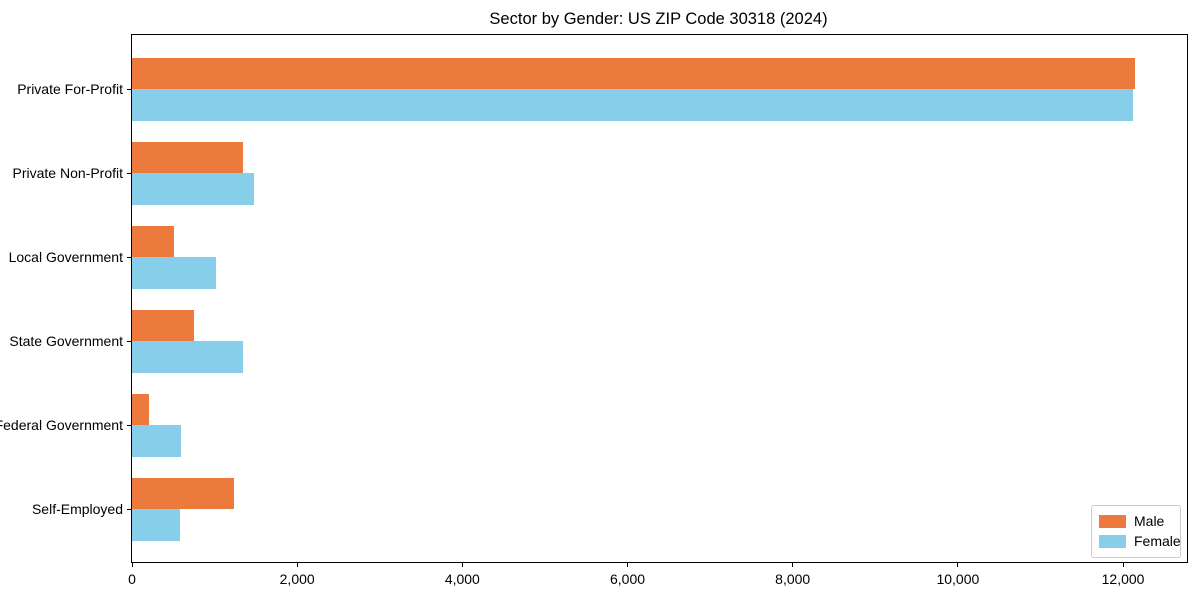 The image size is (1200, 600). Describe the element at coordinates (793, 579) in the screenshot. I see `x-axis-tick-label: 8,000` at that location.